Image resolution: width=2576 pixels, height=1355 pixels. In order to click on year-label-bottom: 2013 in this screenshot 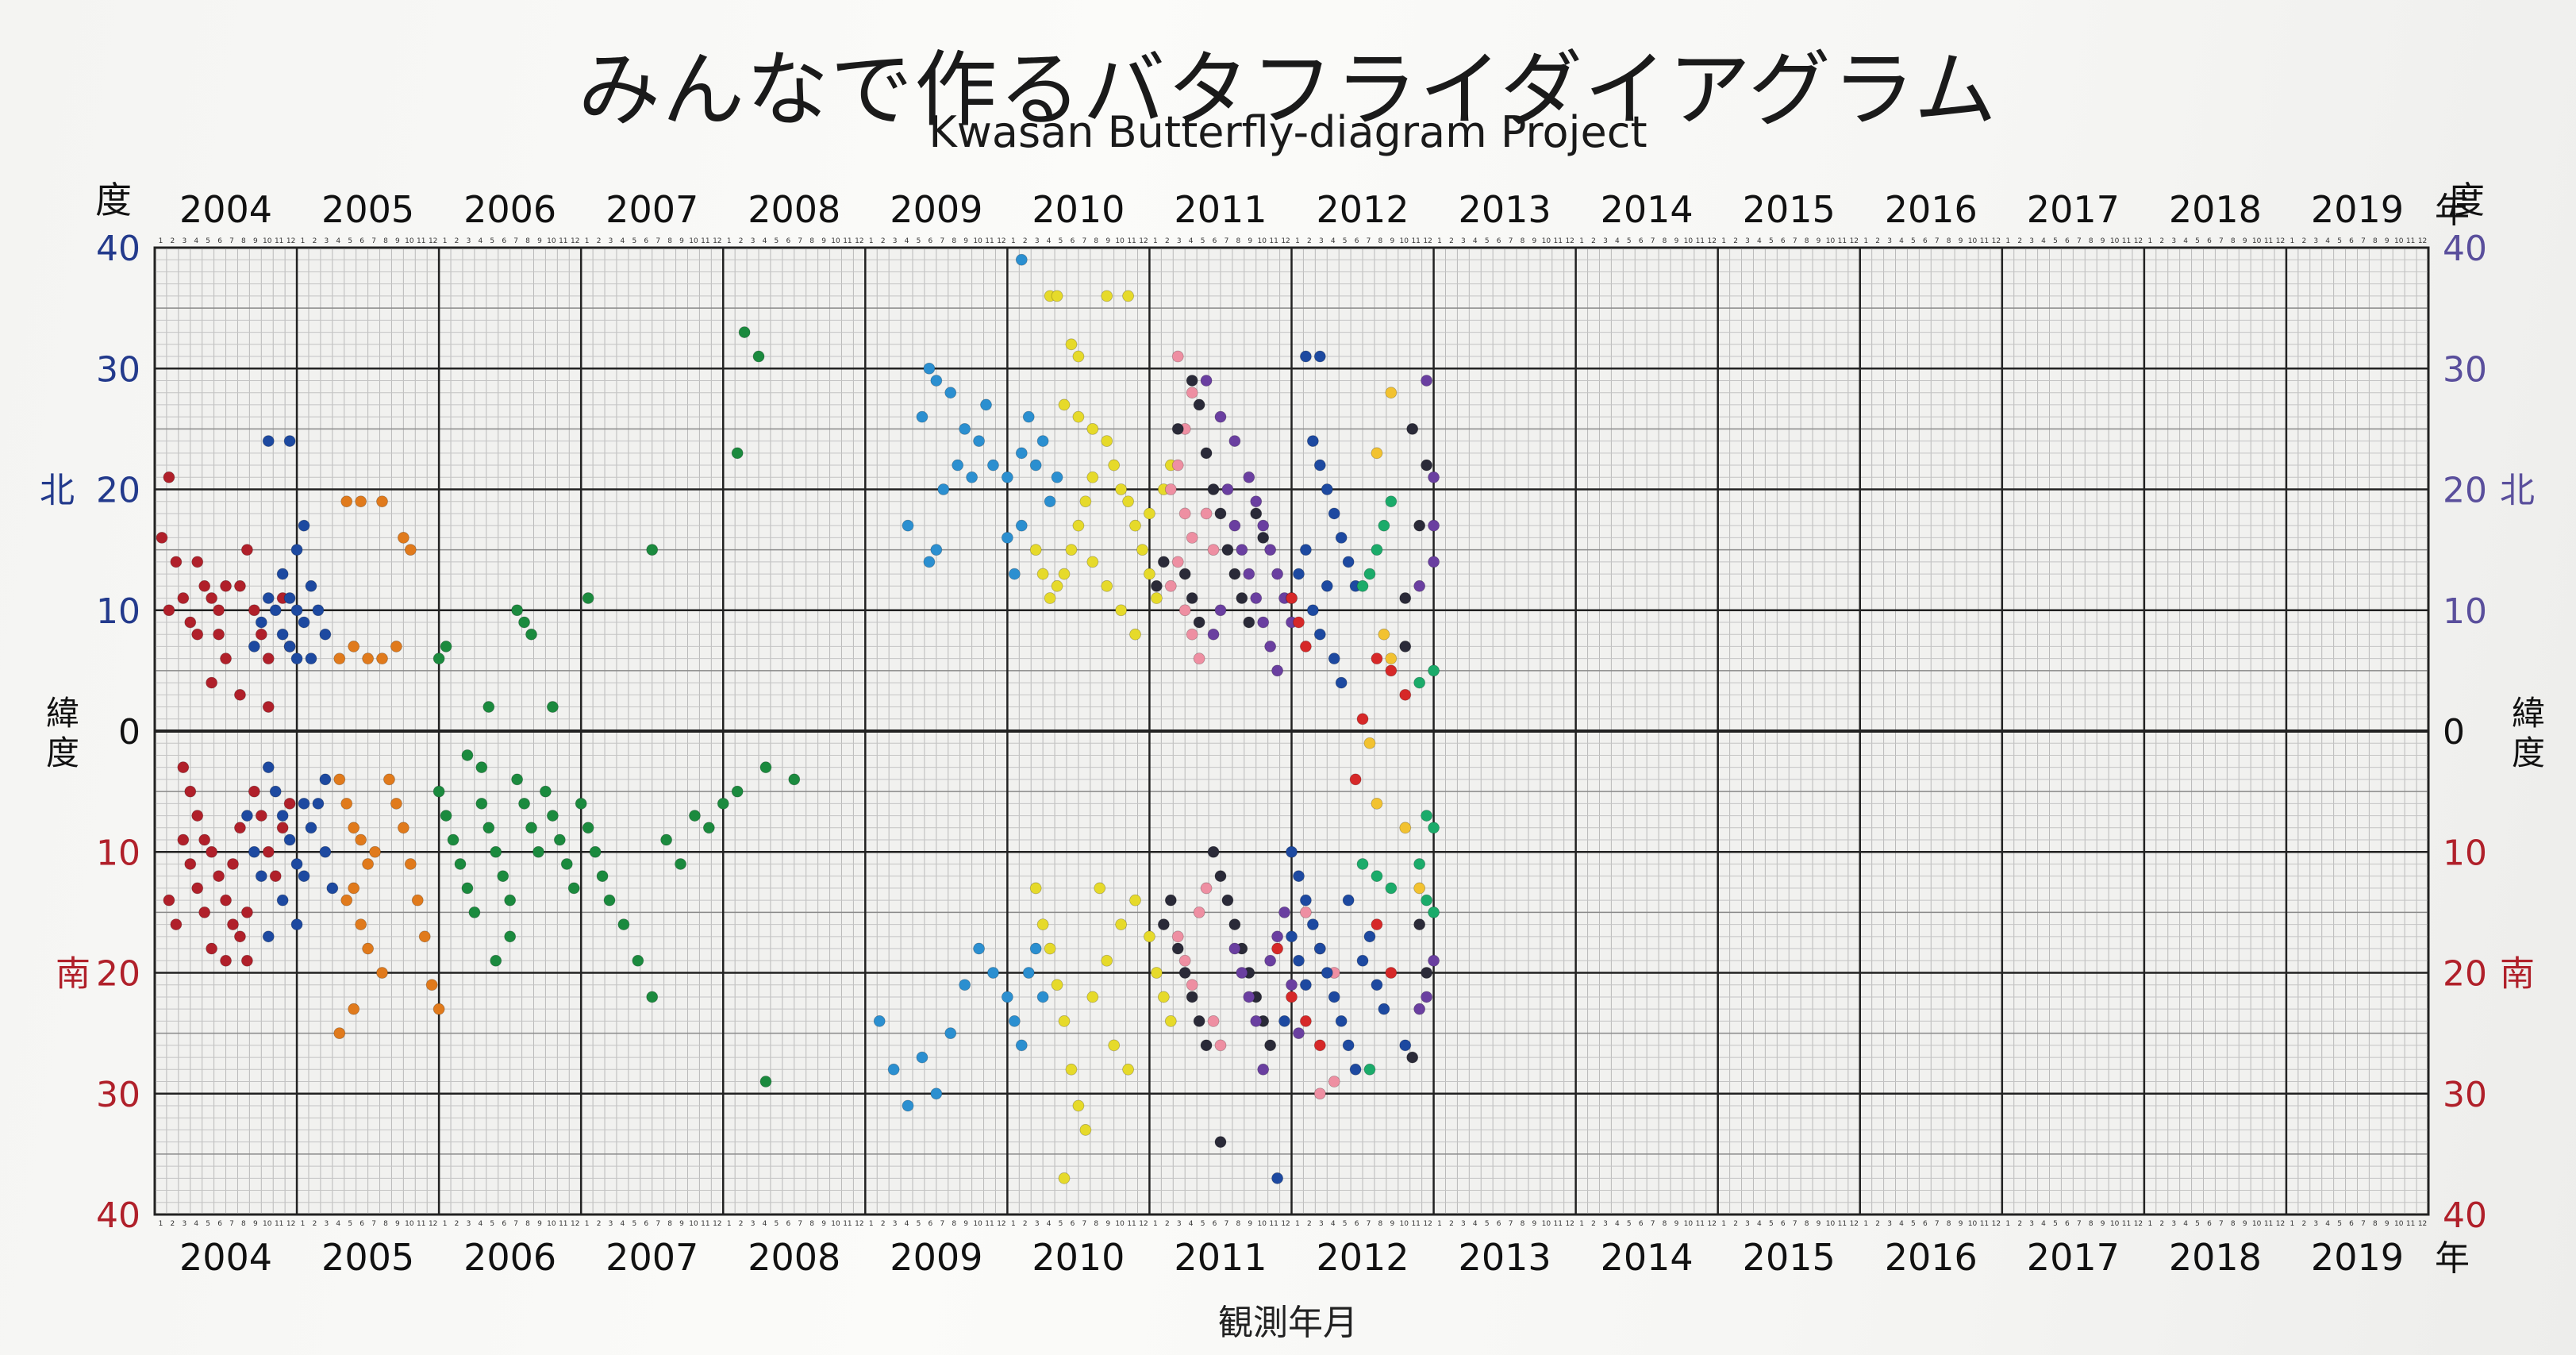, I will do `click(1505, 1258)`.